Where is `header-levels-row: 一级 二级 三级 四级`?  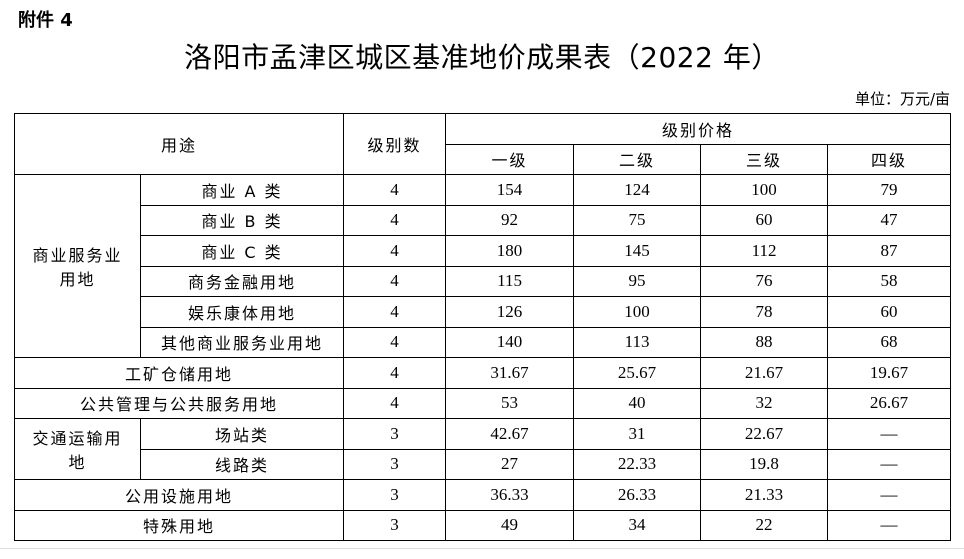
header-levels-row: 一级 二级 三级 四级 is located at coordinates (483, 159).